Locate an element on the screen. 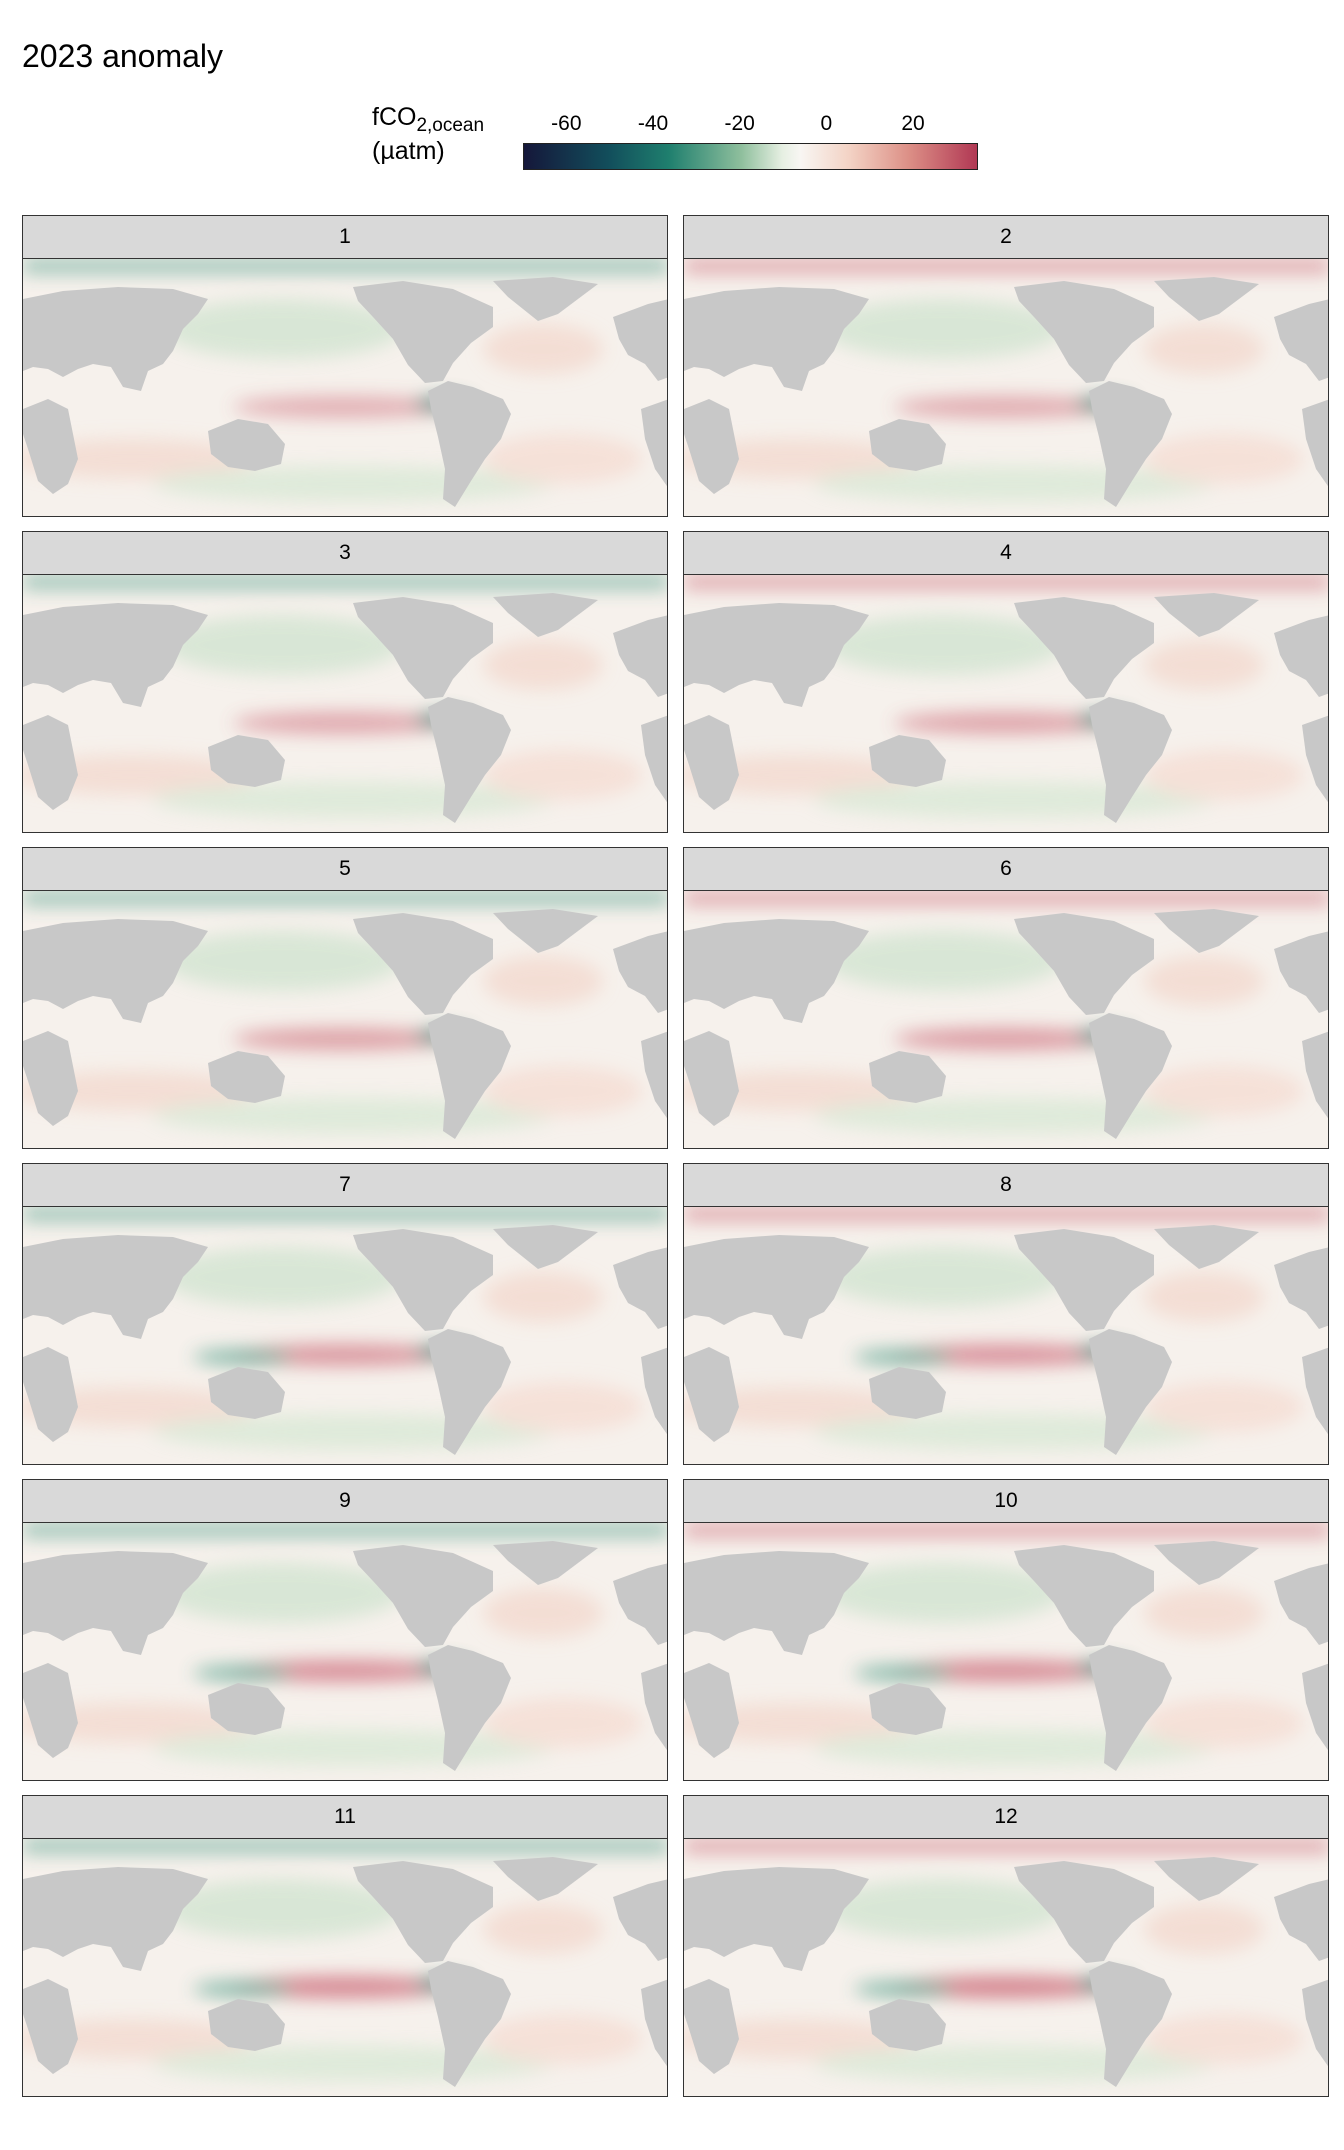 The height and width of the screenshot is (2150, 1344). facet-label: 2 is located at coordinates (1006, 237).